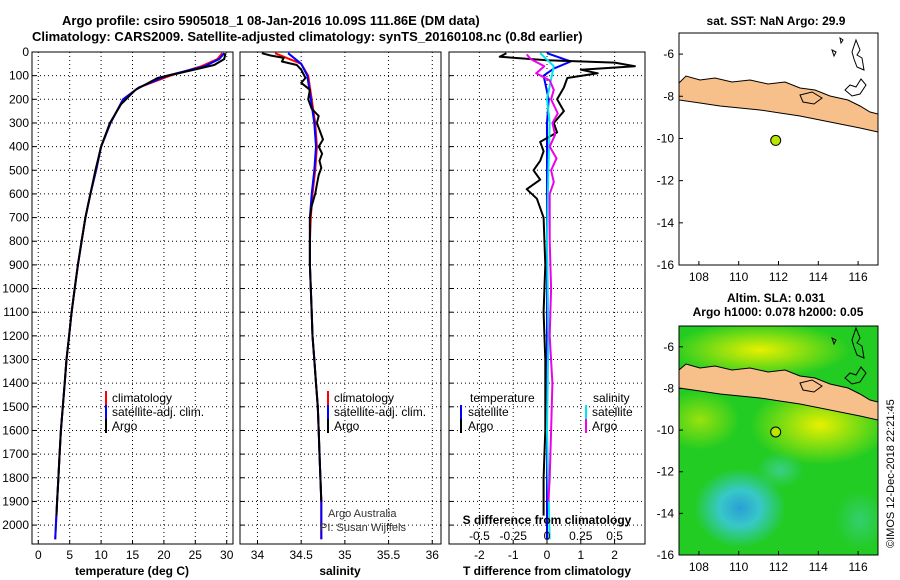 This screenshot has width=900, height=580. Describe the element at coordinates (15, 501) in the screenshot. I see `ytick-label: 1900` at that location.